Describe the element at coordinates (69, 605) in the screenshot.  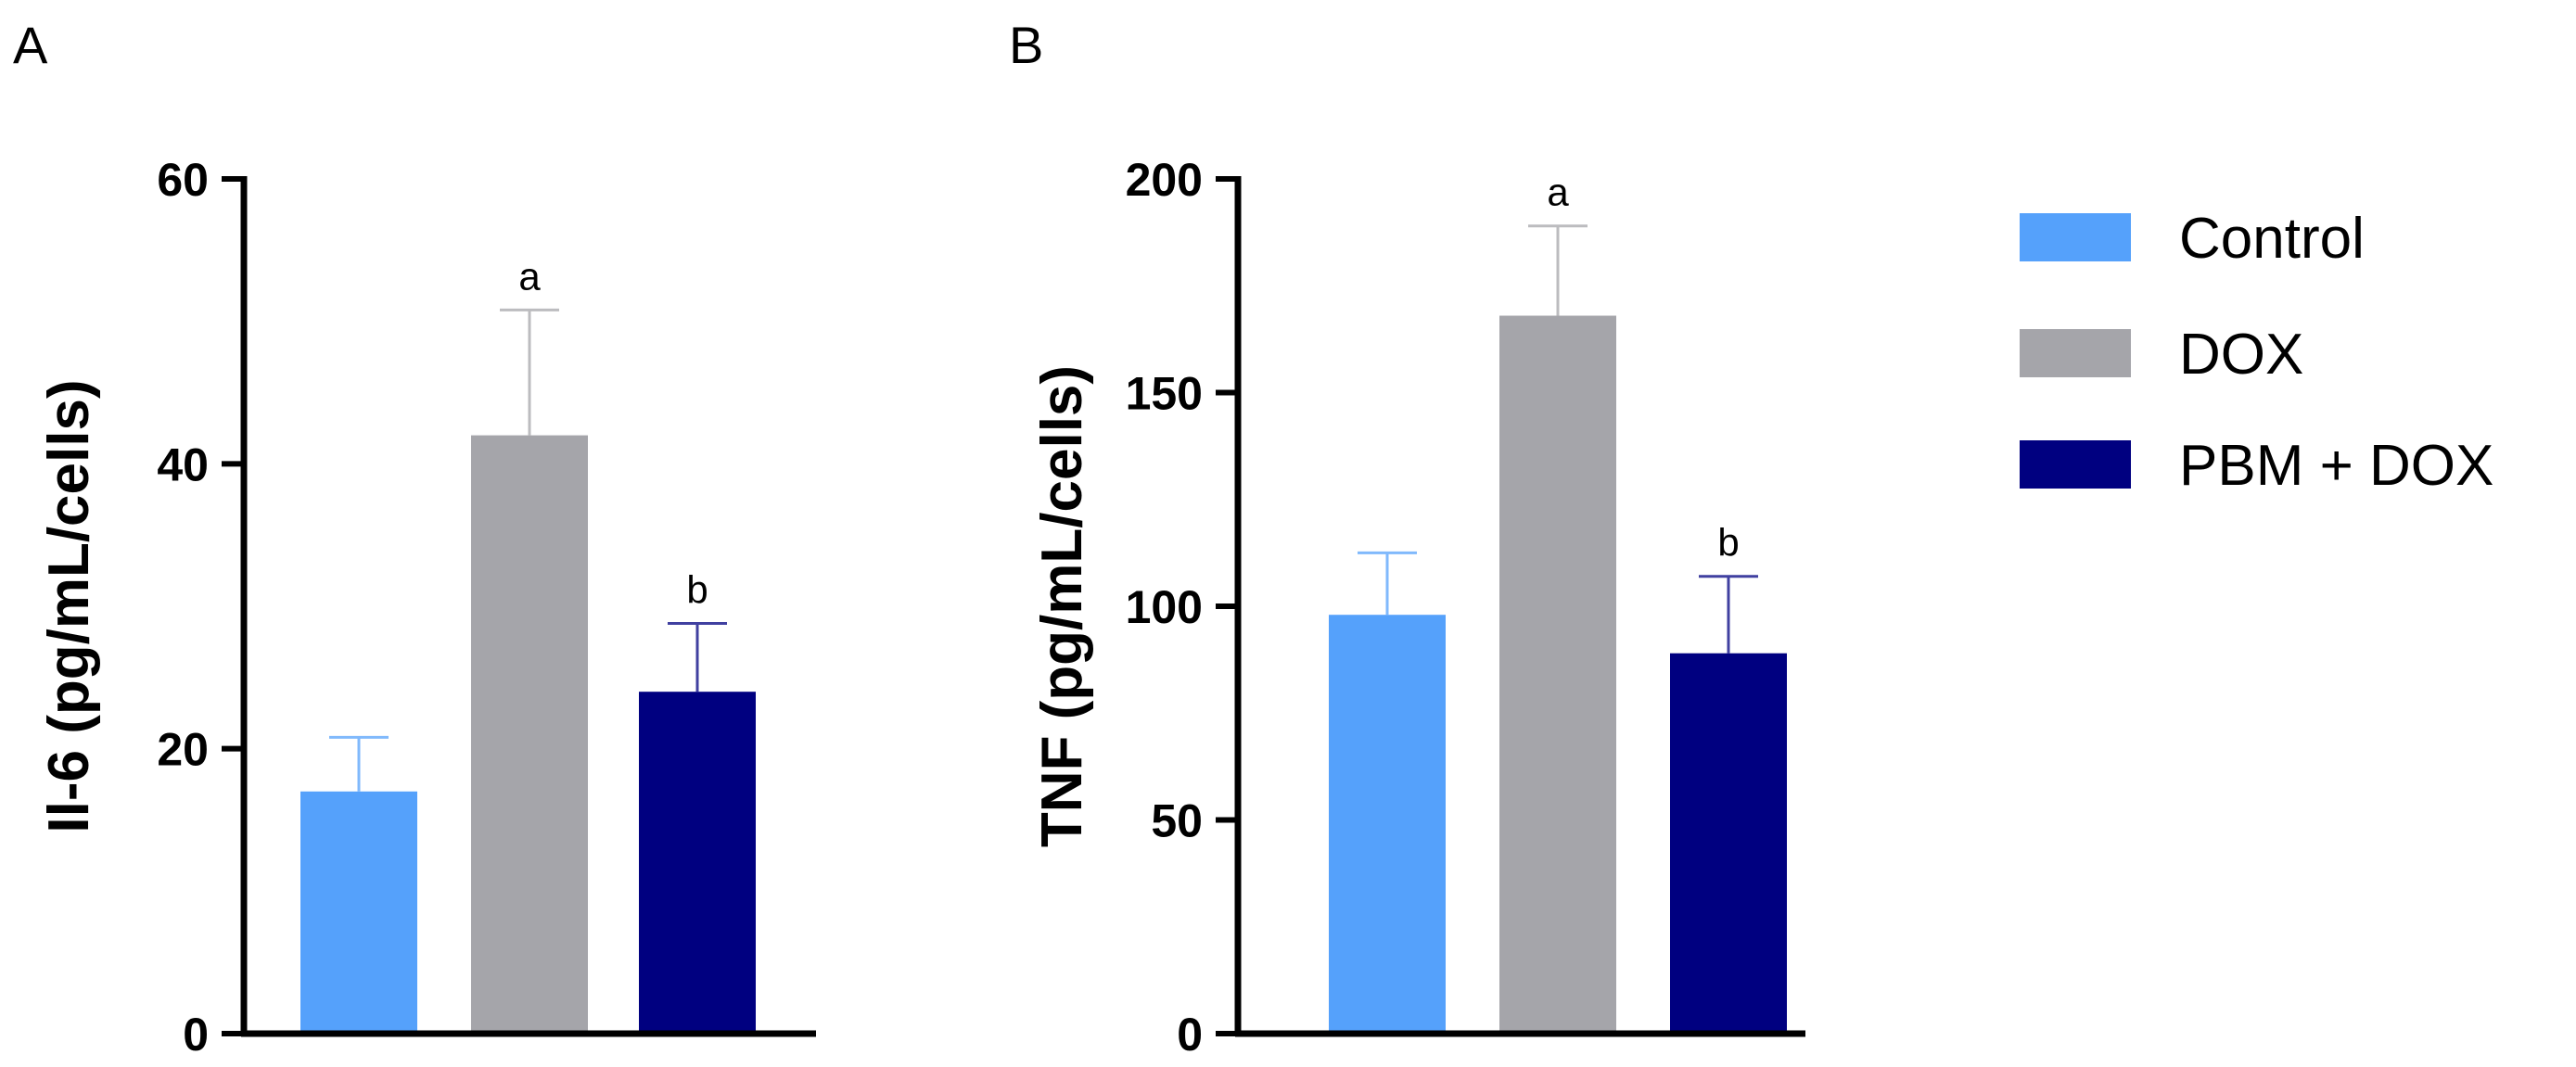
I see `y-axis-label: Il-6 (pg/mL/cells)` at that location.